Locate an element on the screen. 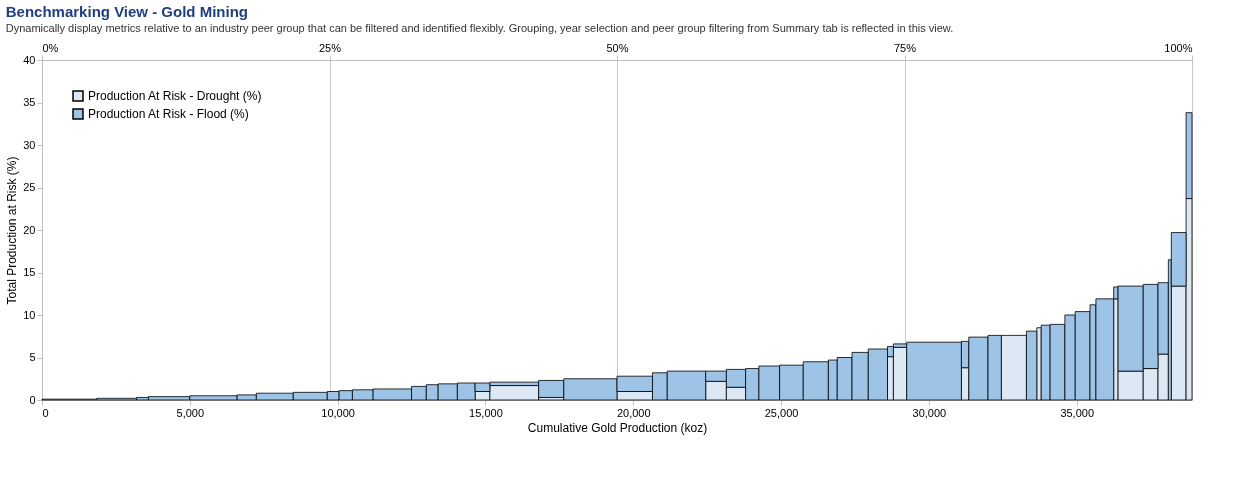 The height and width of the screenshot is (497, 1244). y-axis-title: Total Production at Risk (%) is located at coordinates (12, 230).